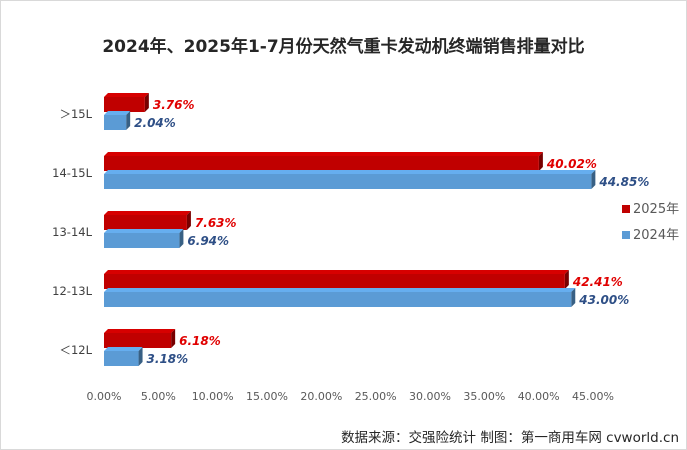 The width and height of the screenshot is (687, 450). Describe the element at coordinates (571, 164) in the screenshot. I see `data-label: 40.02%` at that location.